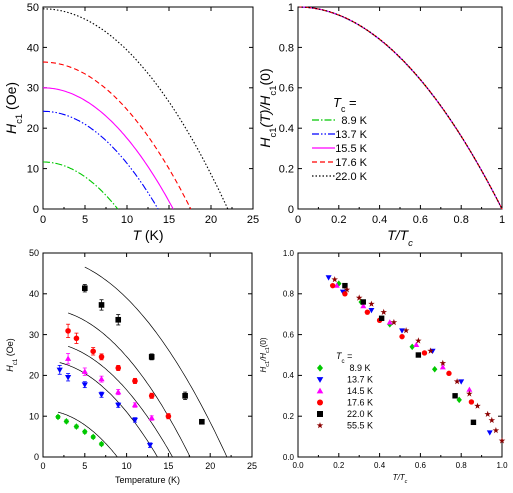 The height and width of the screenshot is (493, 513). Describe the element at coordinates (147, 480) in the screenshot. I see `x-axis-label: Temperature (K)` at that location.